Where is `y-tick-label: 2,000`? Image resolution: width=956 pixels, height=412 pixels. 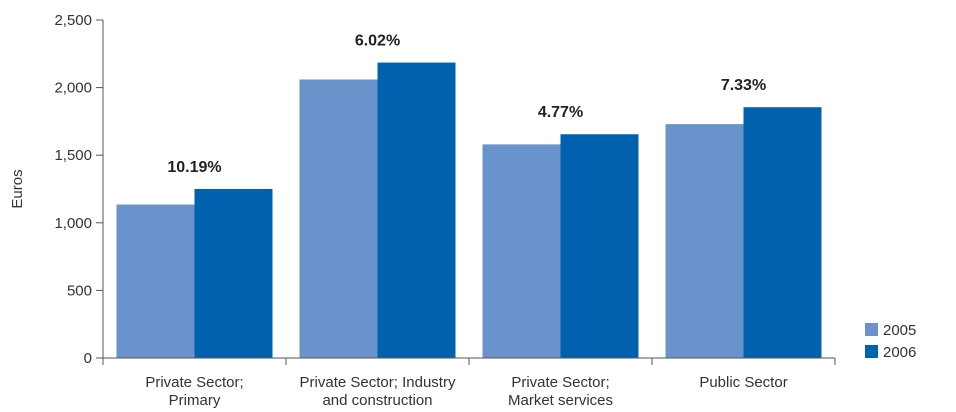
y-tick-label: 2,000 is located at coordinates (73, 88).